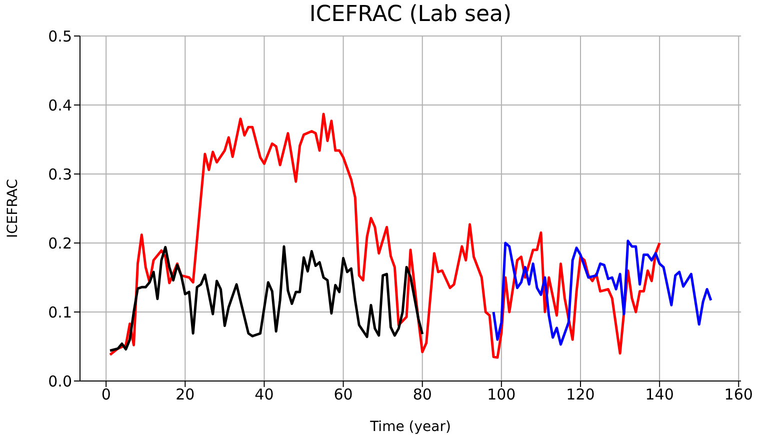 The image size is (769, 435). What do you see at coordinates (410, 427) in the screenshot?
I see `x-axis-title: Time (year)` at bounding box center [410, 427].